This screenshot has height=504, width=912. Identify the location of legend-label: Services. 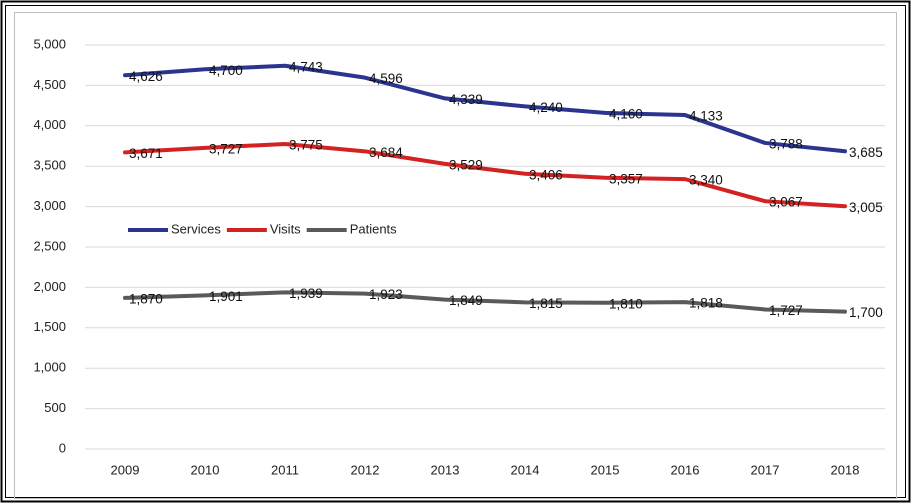
(196, 228).